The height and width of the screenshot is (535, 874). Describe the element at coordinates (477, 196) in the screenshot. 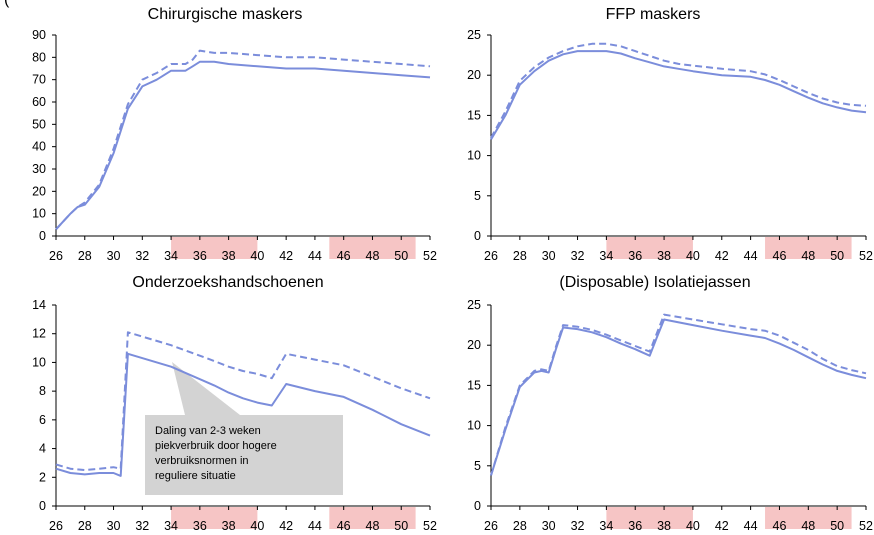

I see `y-tick-label: 5` at that location.